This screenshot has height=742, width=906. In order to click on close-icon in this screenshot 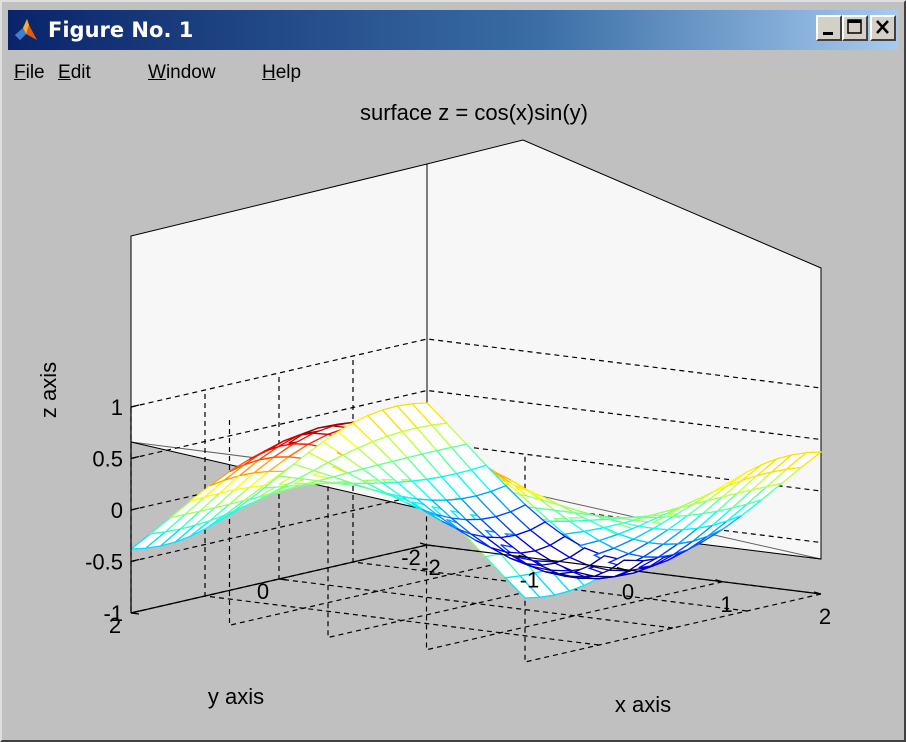, I will do `click(882, 27)`.